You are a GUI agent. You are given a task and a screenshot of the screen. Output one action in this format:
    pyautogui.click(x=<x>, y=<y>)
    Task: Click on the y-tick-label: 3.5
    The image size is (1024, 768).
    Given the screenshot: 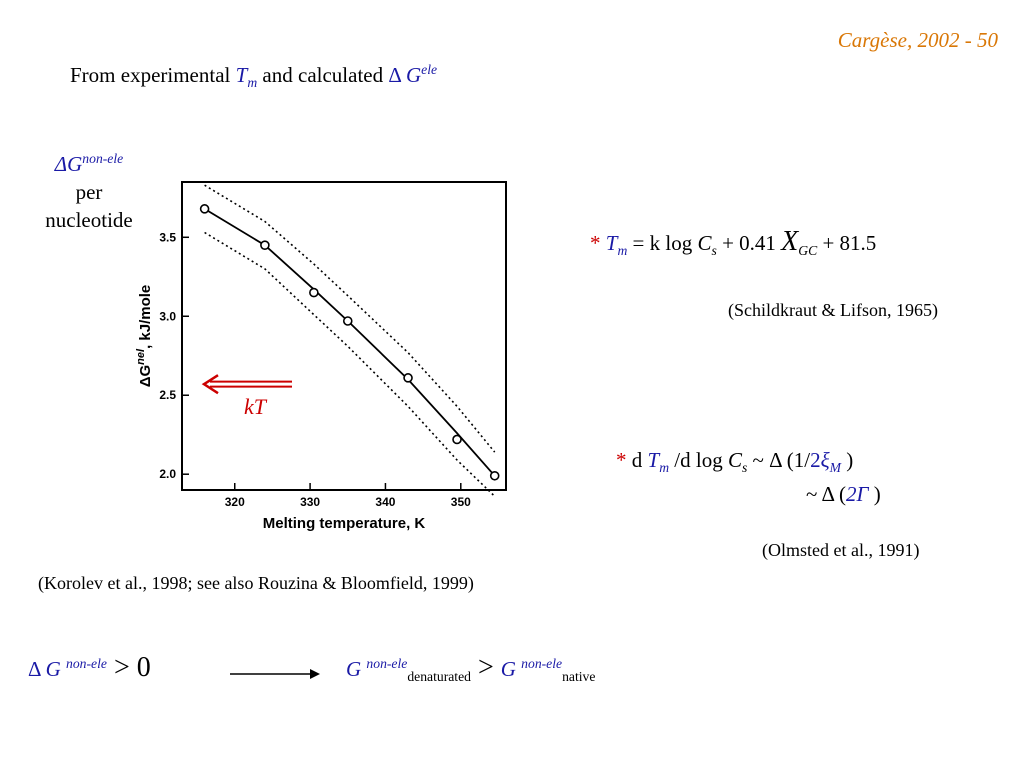 What is the action you would take?
    pyautogui.click(x=167, y=237)
    